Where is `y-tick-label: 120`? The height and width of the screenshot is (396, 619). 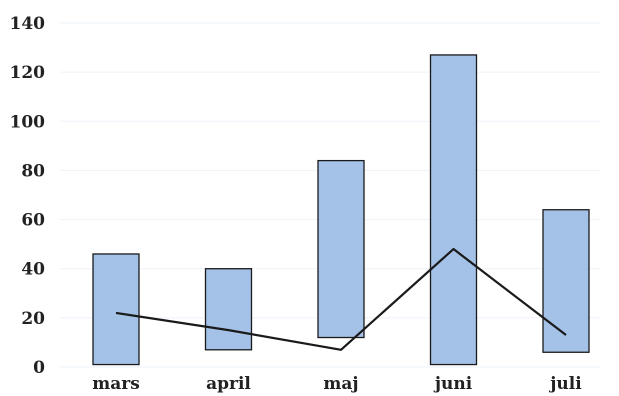
y-tick-label: 120 is located at coordinates (28, 73).